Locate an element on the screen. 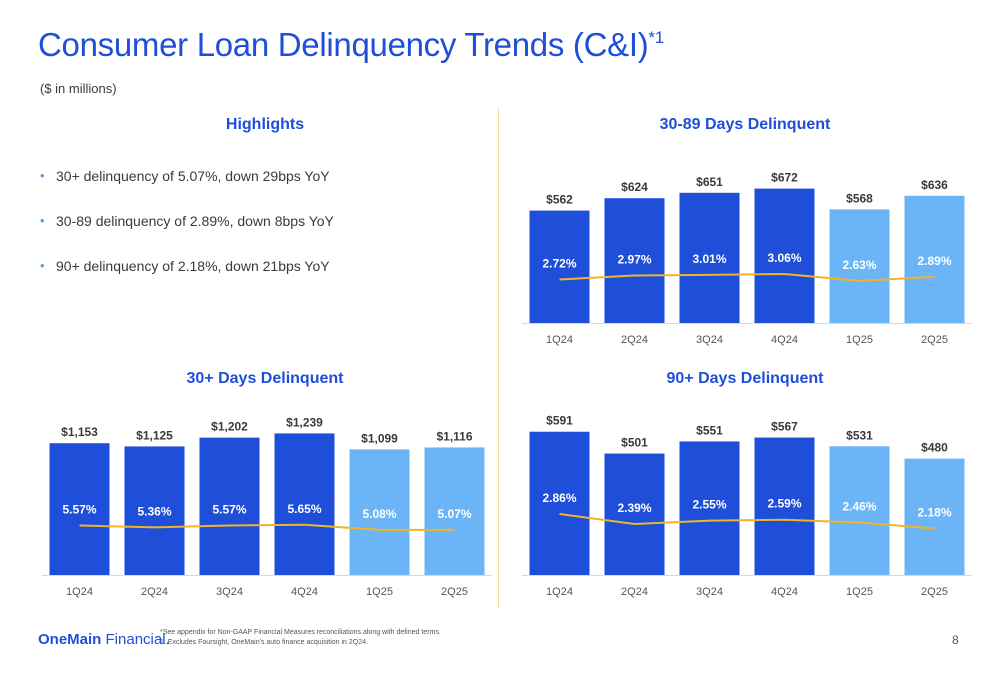 The height and width of the screenshot is (685, 1000). chart-title-90-plus: 90+ Days Delinquent is located at coordinates (745, 378).